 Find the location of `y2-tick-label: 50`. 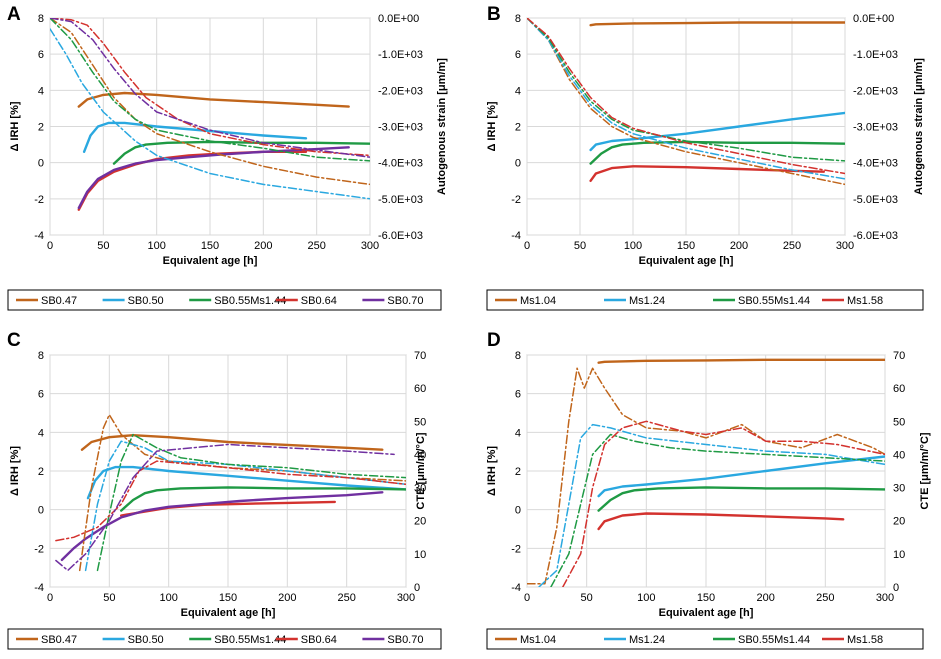

y2-tick-label: 50 is located at coordinates (899, 422).